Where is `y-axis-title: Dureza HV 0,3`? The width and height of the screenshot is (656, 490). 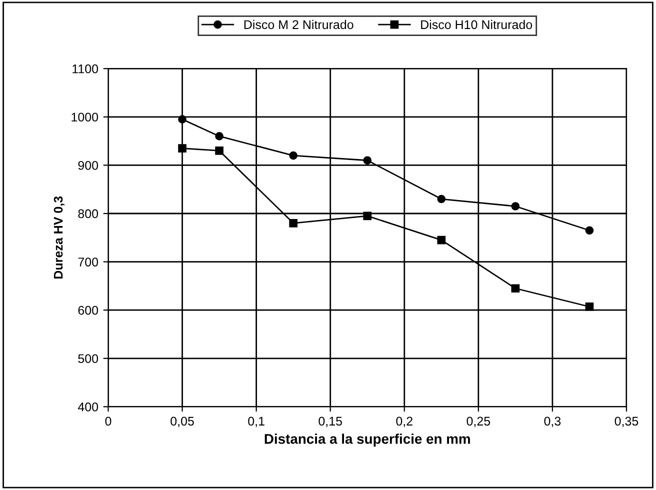 y-axis-title: Dureza HV 0,3 is located at coordinates (59, 237).